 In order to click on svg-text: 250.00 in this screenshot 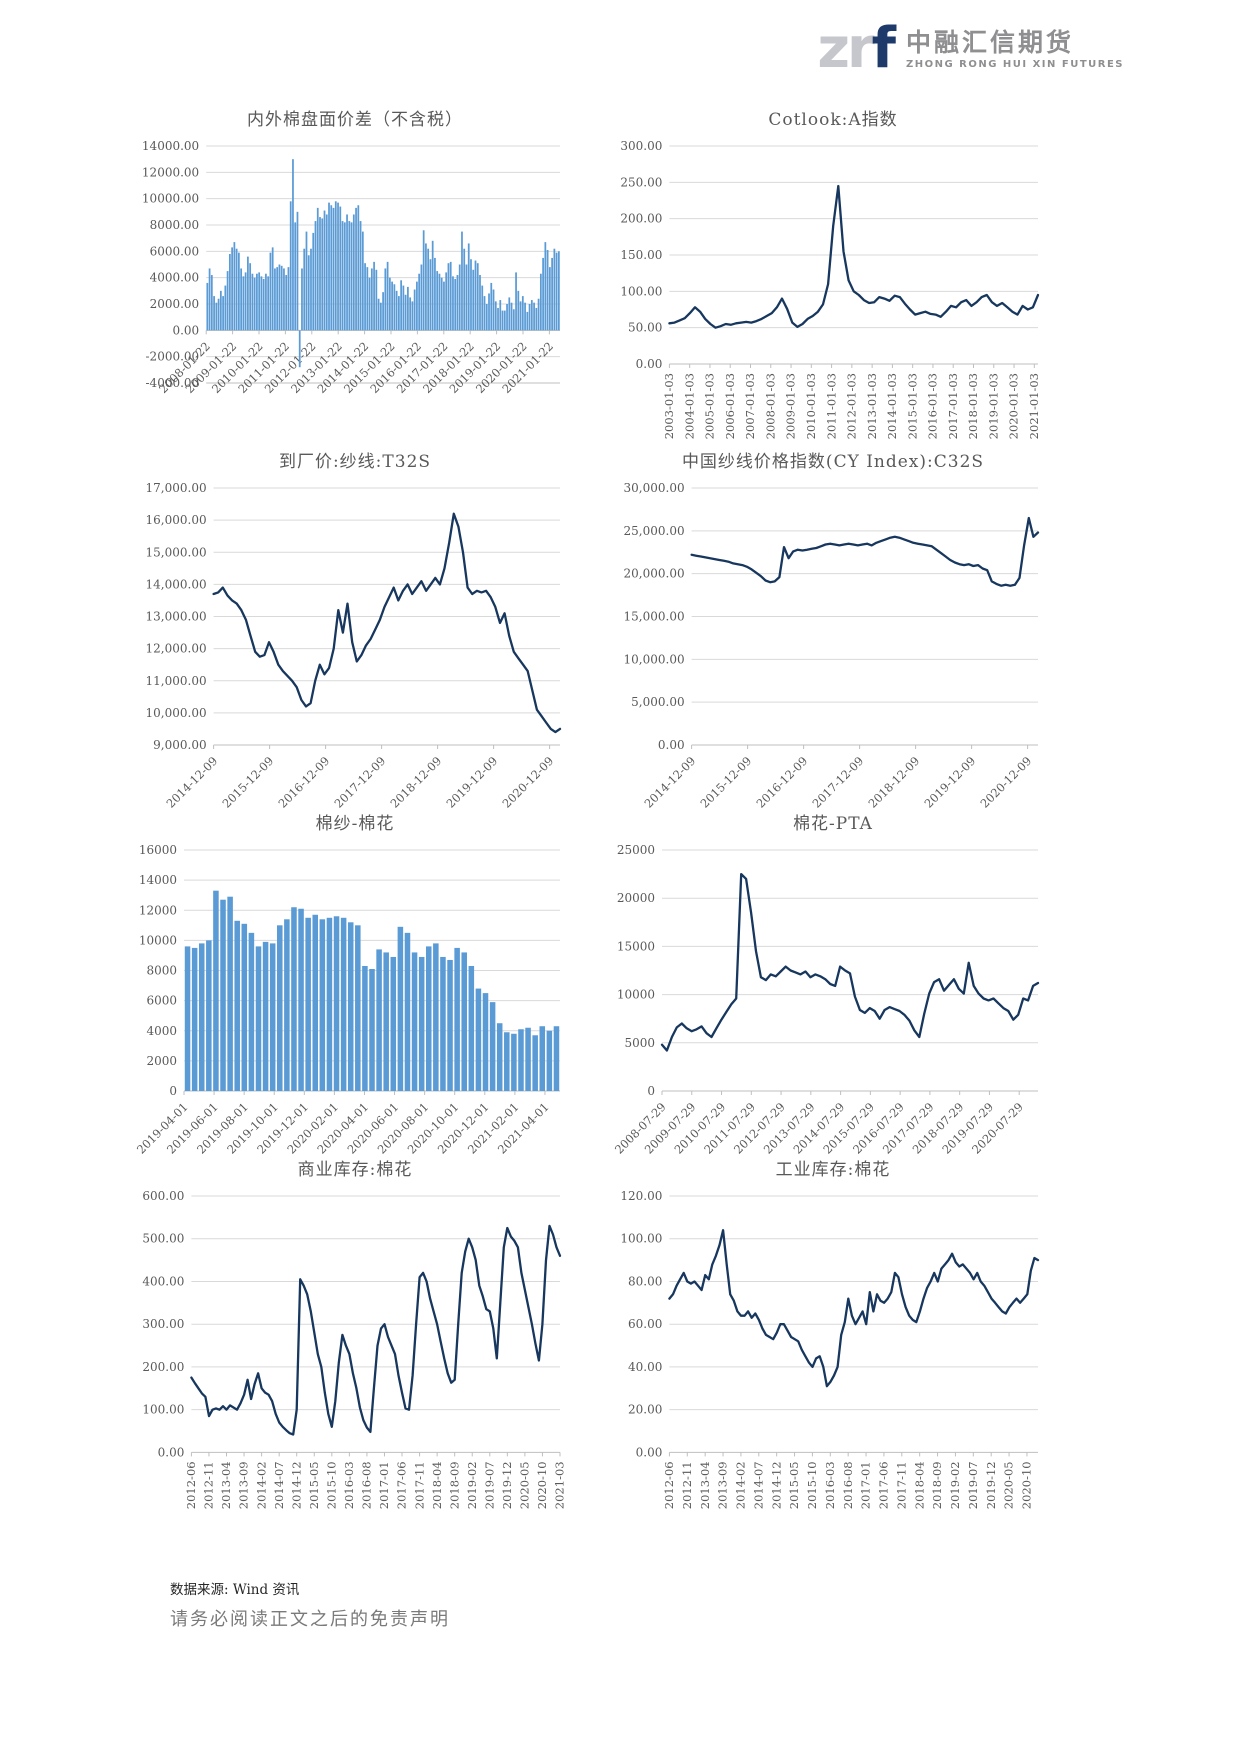, I will do `click(641, 182)`.